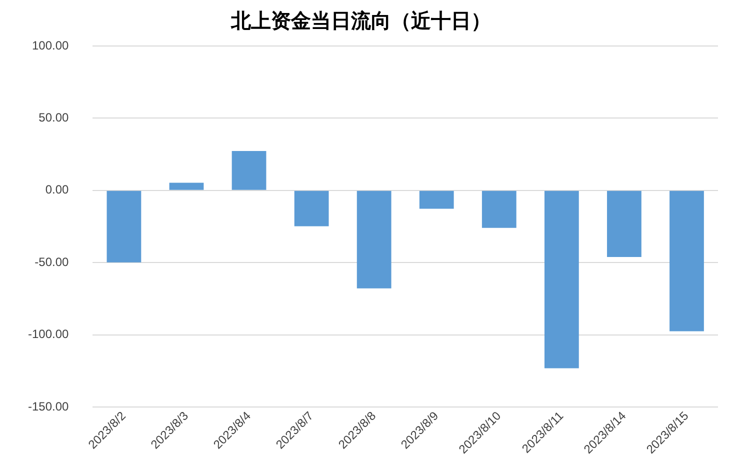 Image resolution: width=748 pixels, height=463 pixels. What do you see at coordinates (54, 117) in the screenshot?
I see `y-tick-label: 50.00` at bounding box center [54, 117].